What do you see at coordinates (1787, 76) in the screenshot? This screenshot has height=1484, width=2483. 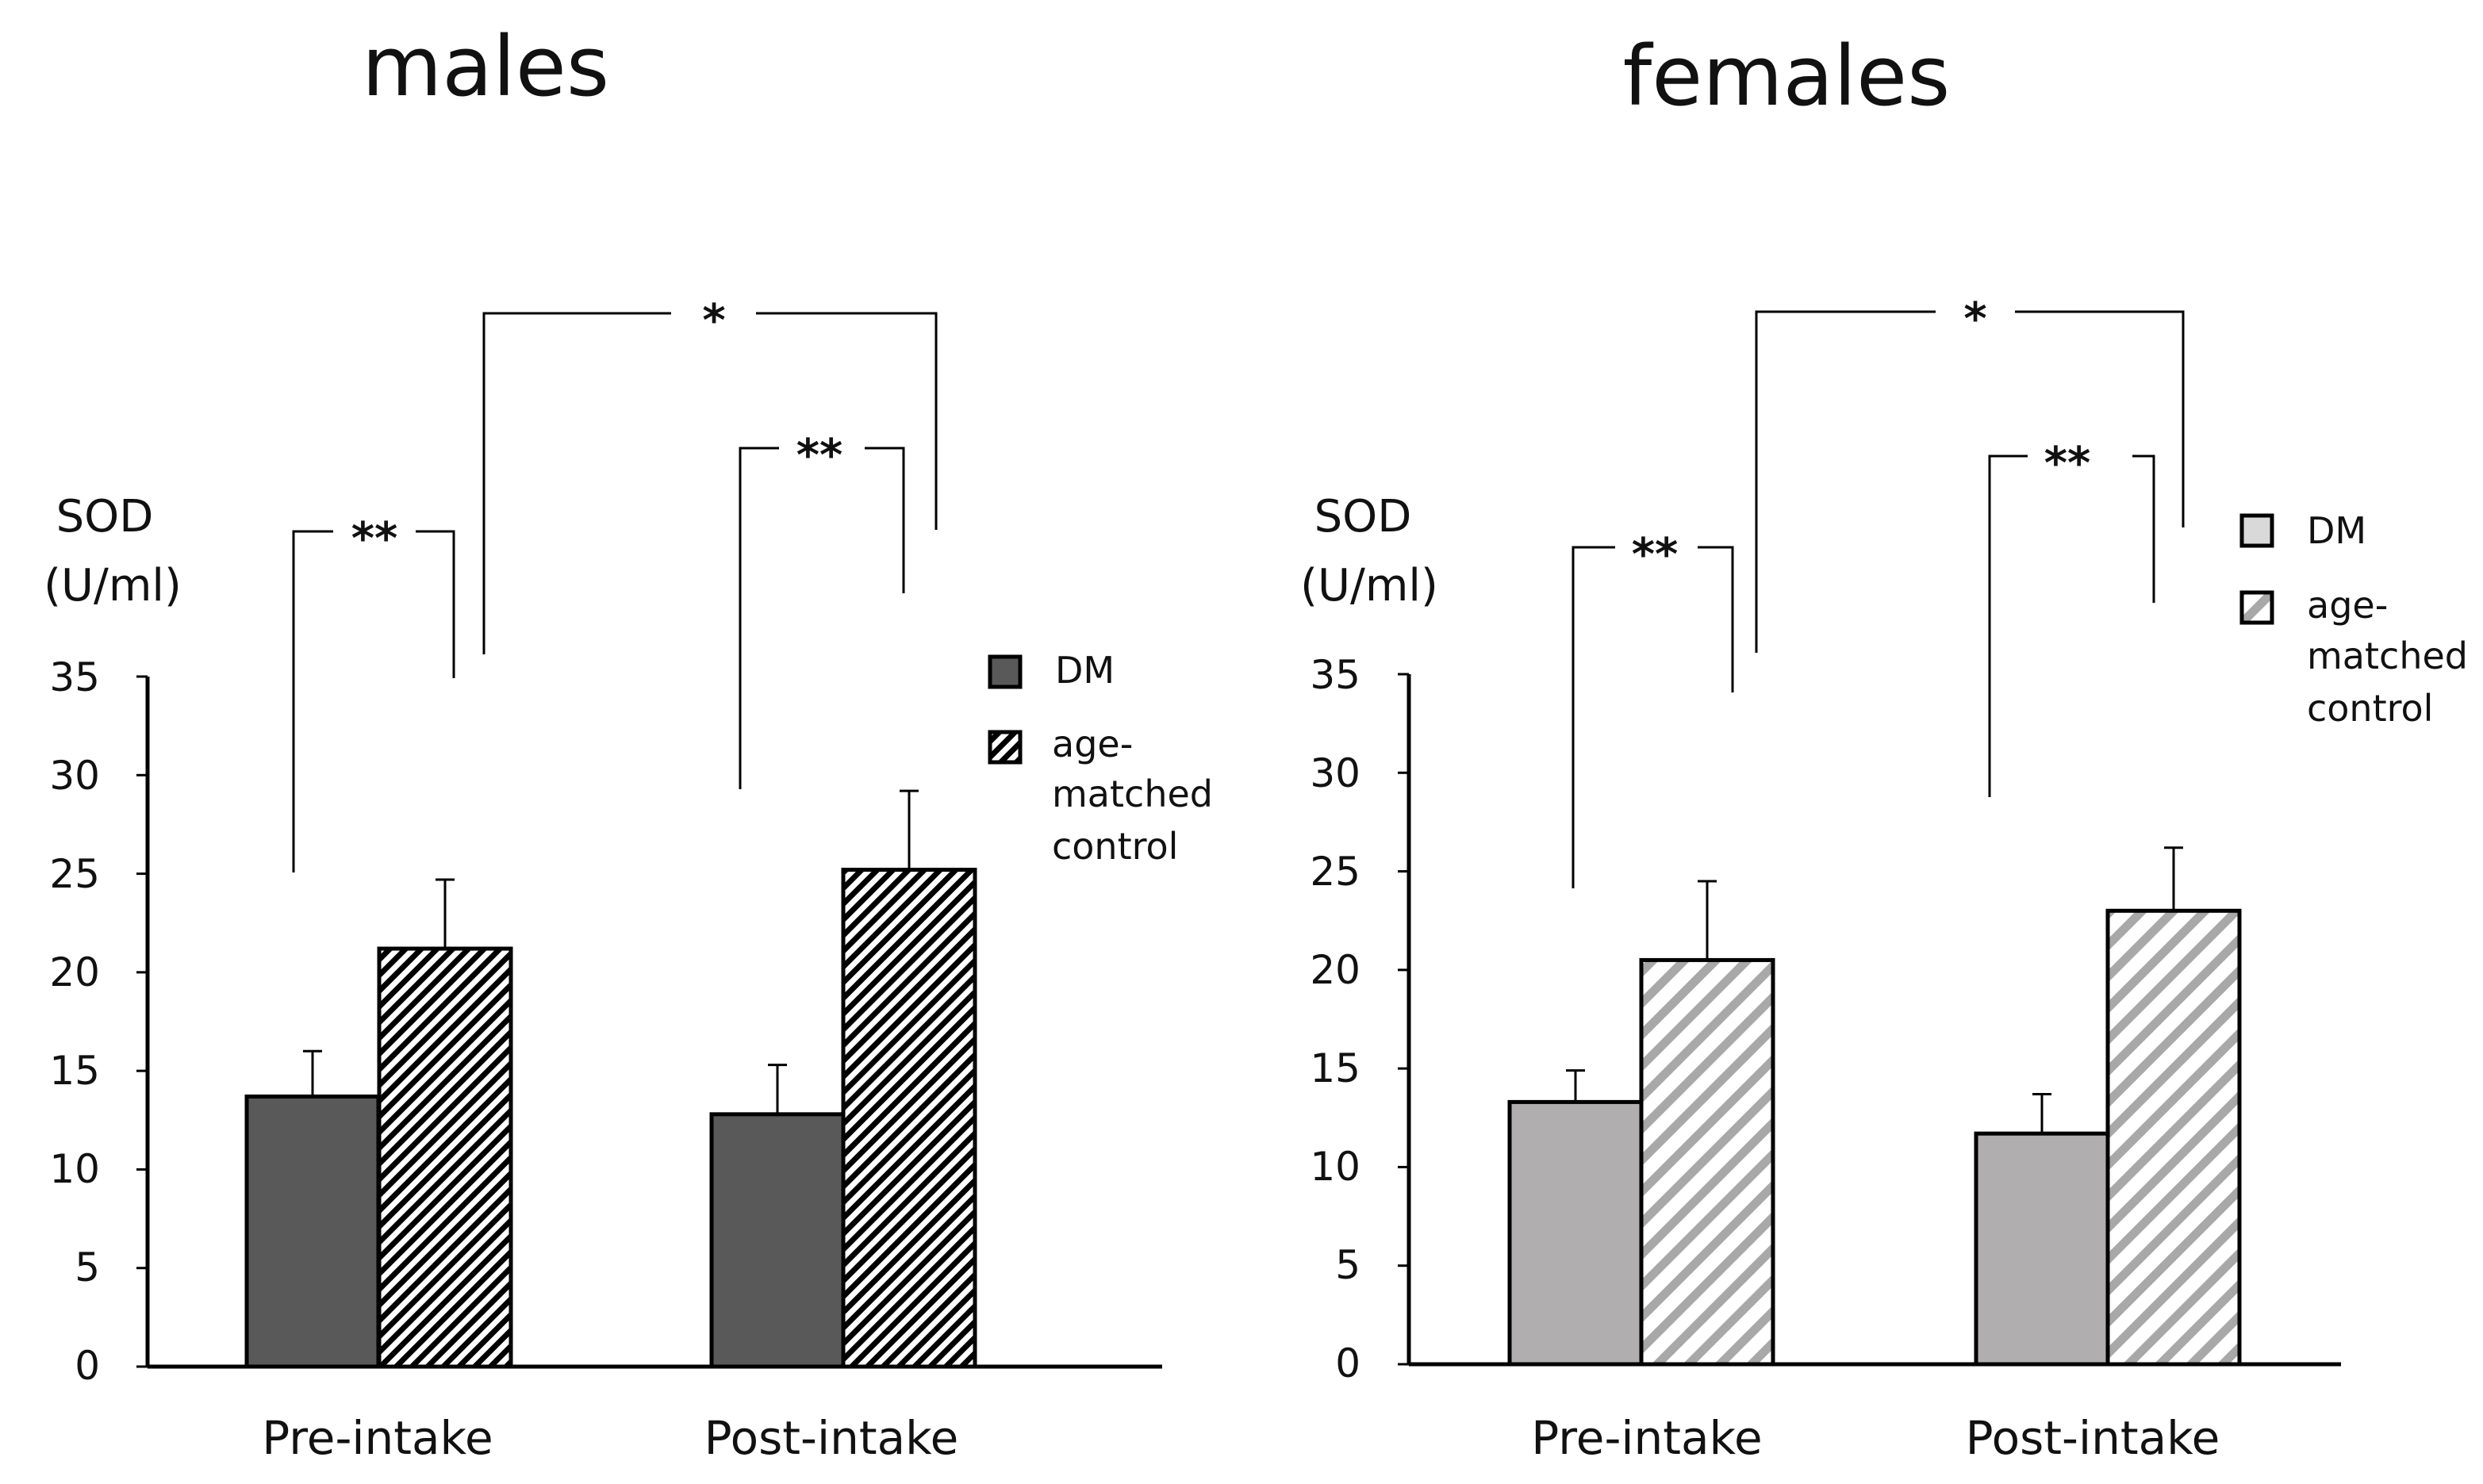 I see `panel-title: females` at bounding box center [1787, 76].